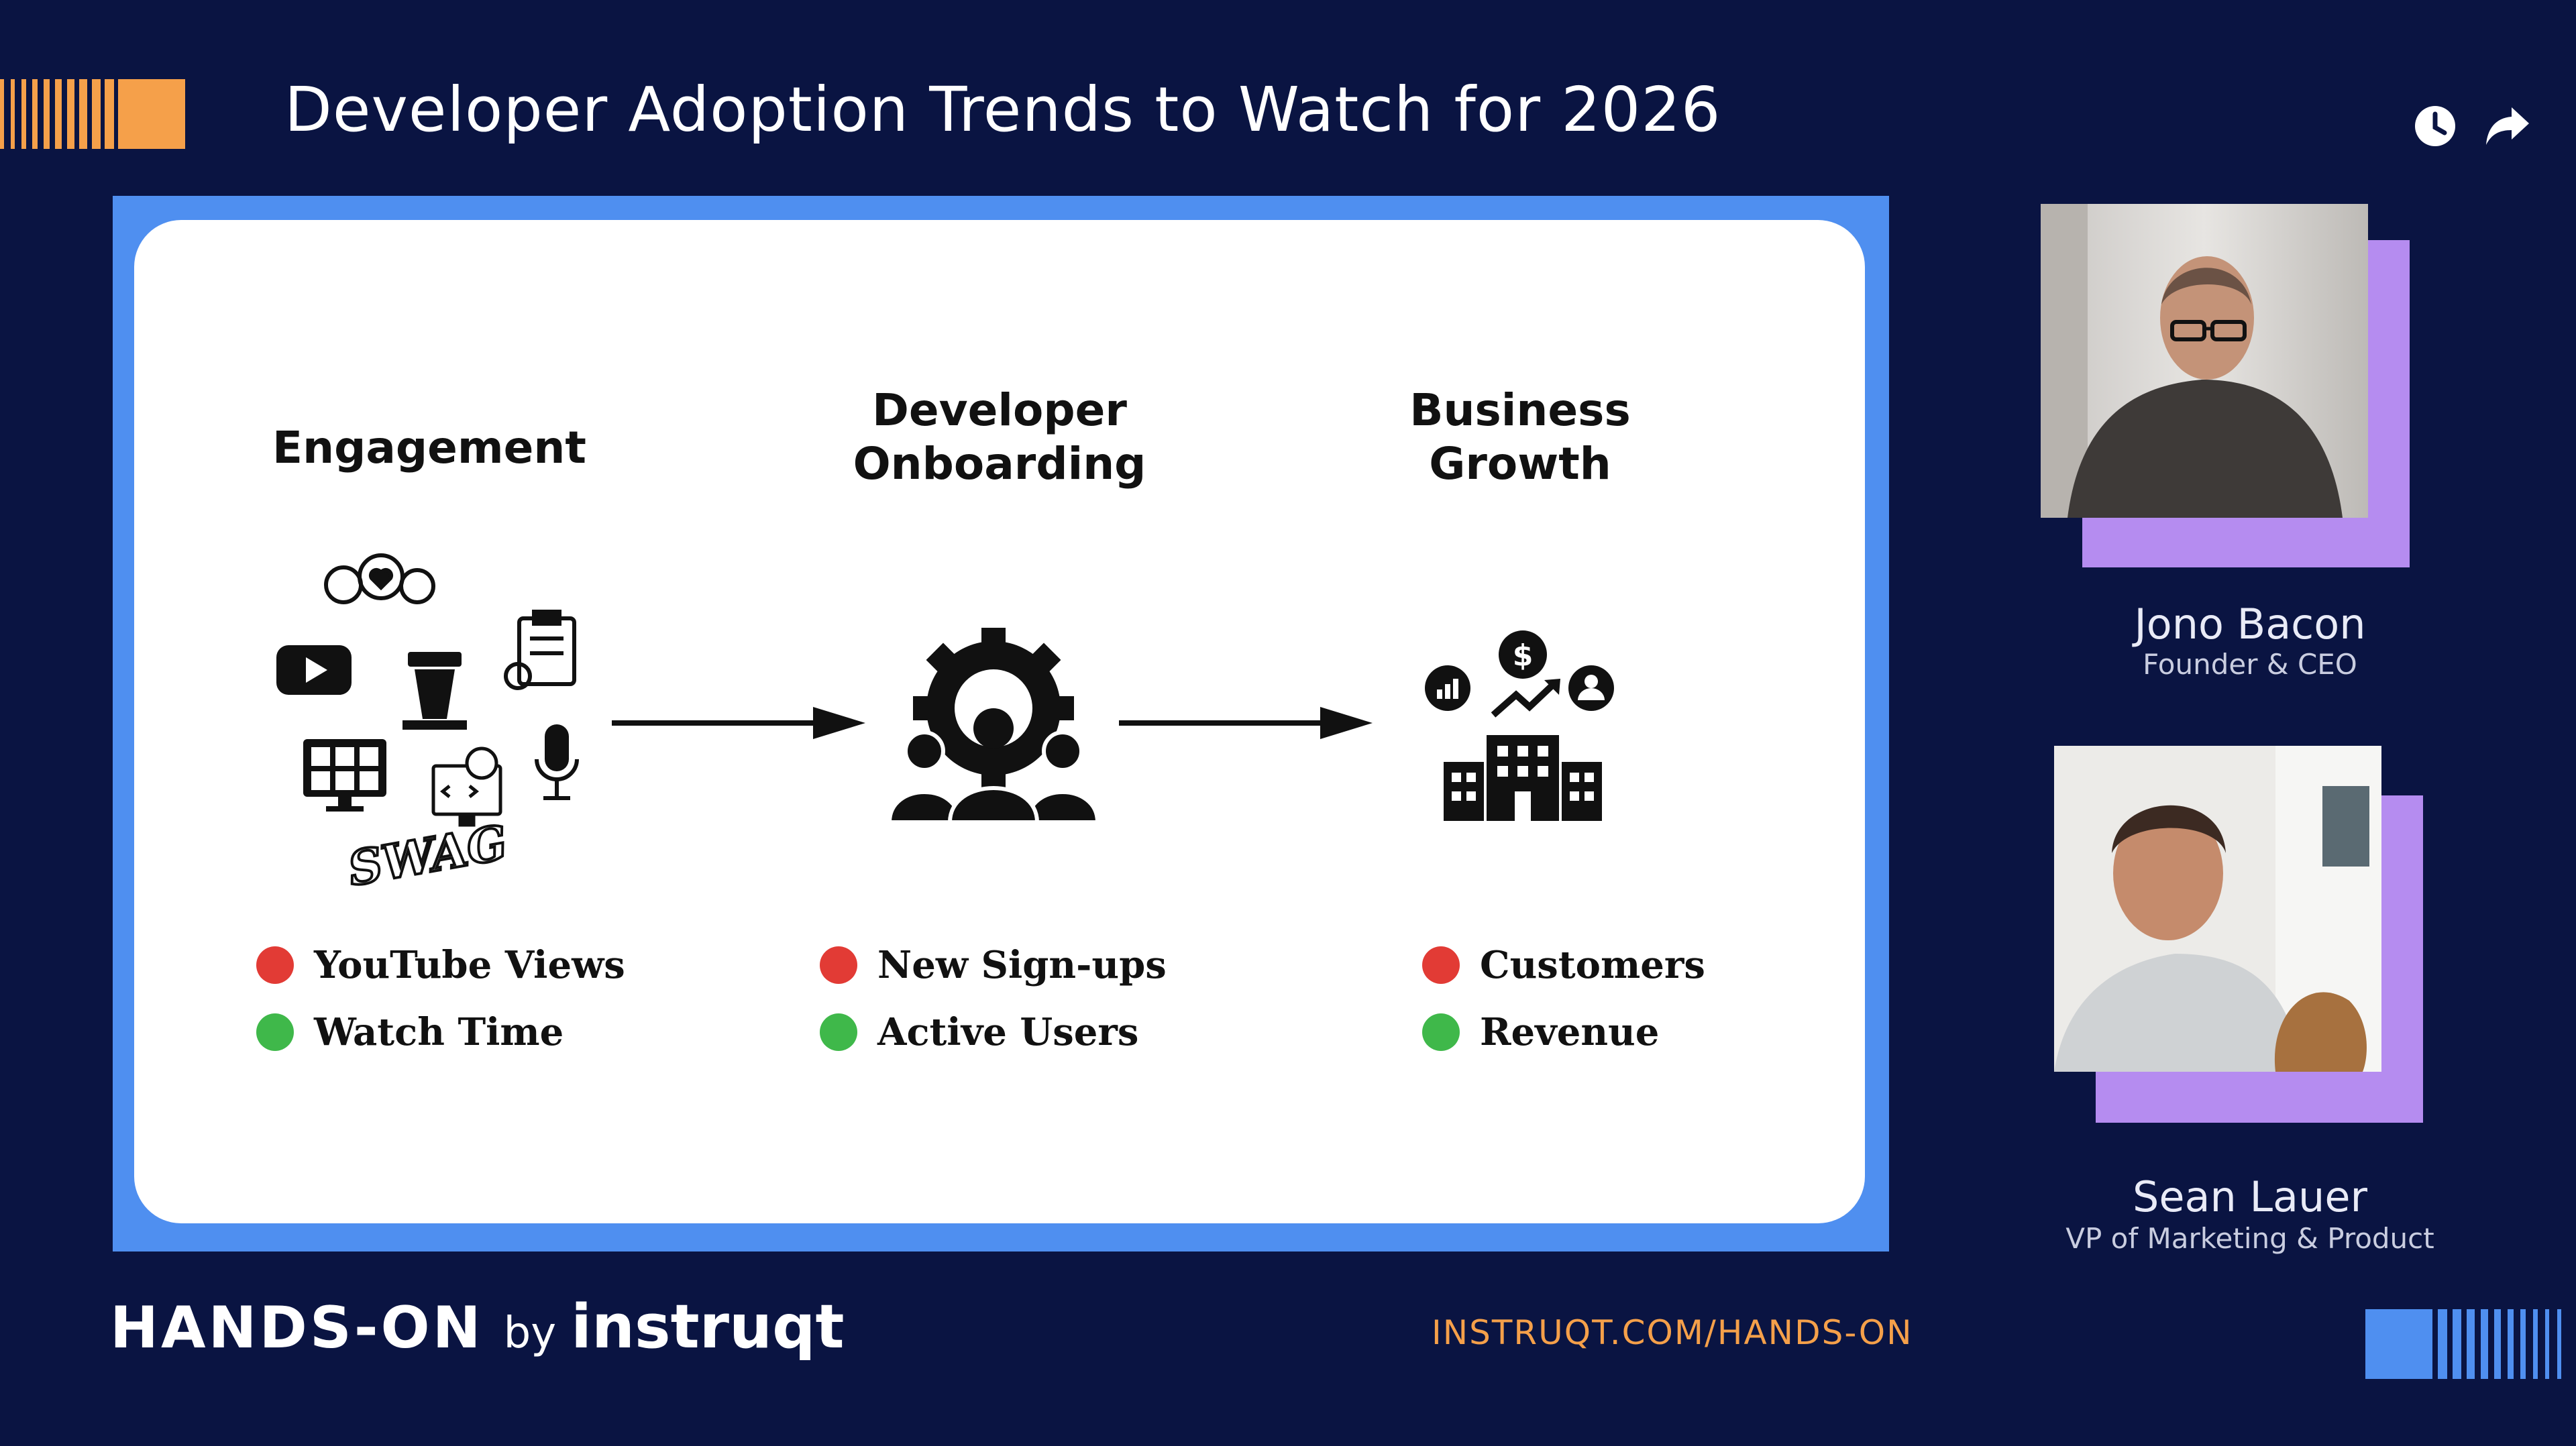 The height and width of the screenshot is (1446, 2576). Describe the element at coordinates (2470, 1344) in the screenshot. I see `decorative-stripes-bottom-right` at that location.